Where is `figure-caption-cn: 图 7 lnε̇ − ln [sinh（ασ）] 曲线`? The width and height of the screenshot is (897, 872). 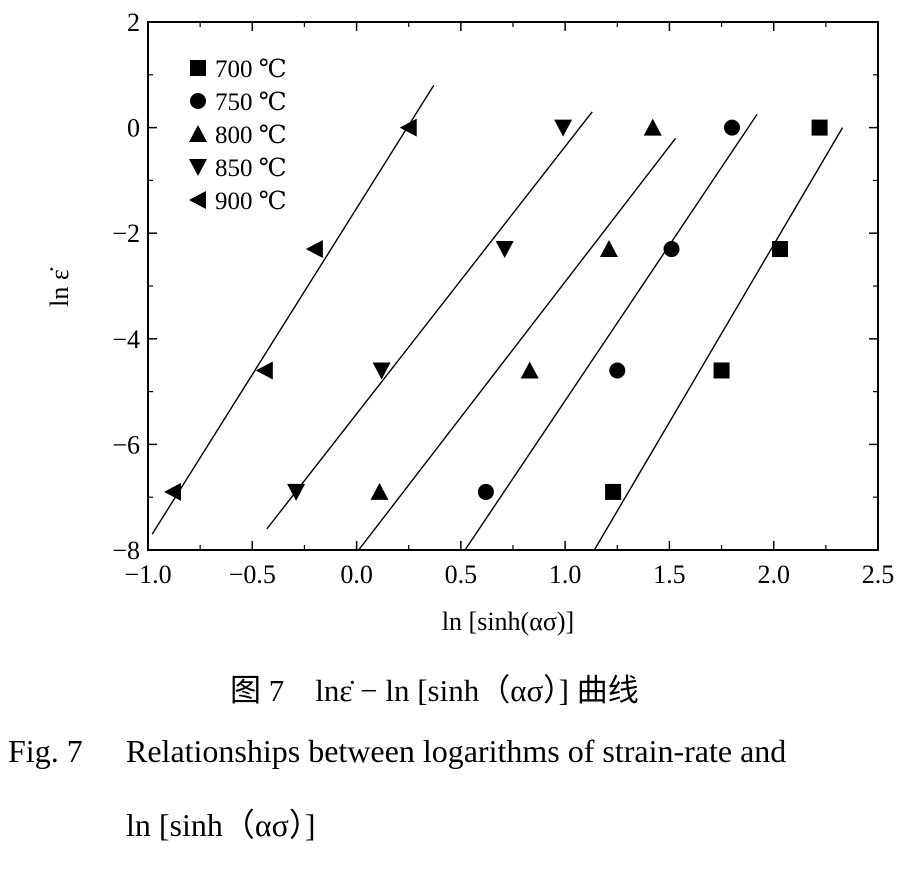
figure-caption-cn: 图 7 lnε̇ − ln [sinh（ασ）] 曲线 is located at coordinates (434, 690).